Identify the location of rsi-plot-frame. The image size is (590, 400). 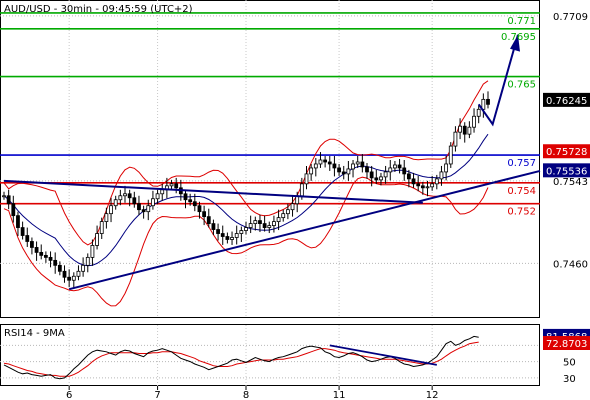
(270, 355).